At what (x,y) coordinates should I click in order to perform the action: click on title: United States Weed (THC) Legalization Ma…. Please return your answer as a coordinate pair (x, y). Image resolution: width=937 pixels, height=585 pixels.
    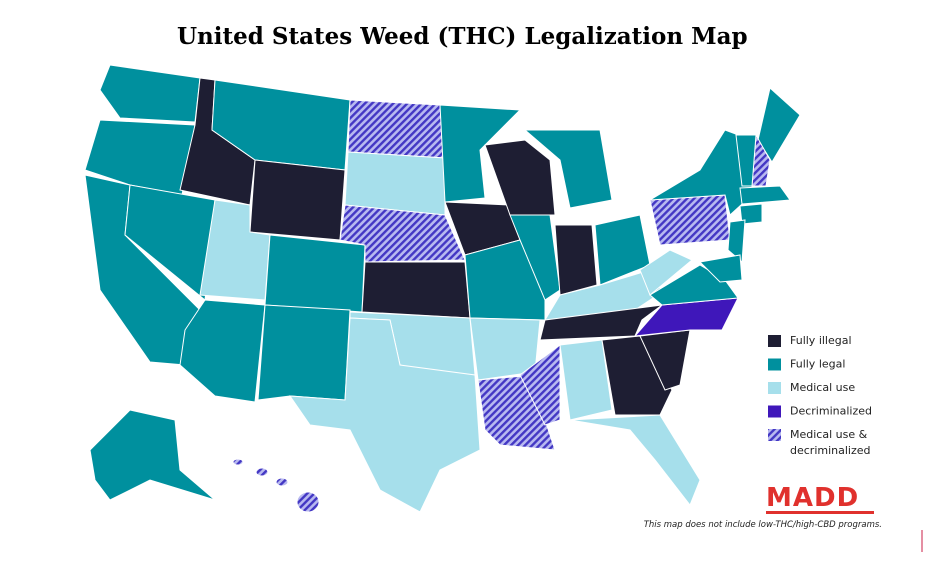
    Looking at the image, I should click on (462, 36).